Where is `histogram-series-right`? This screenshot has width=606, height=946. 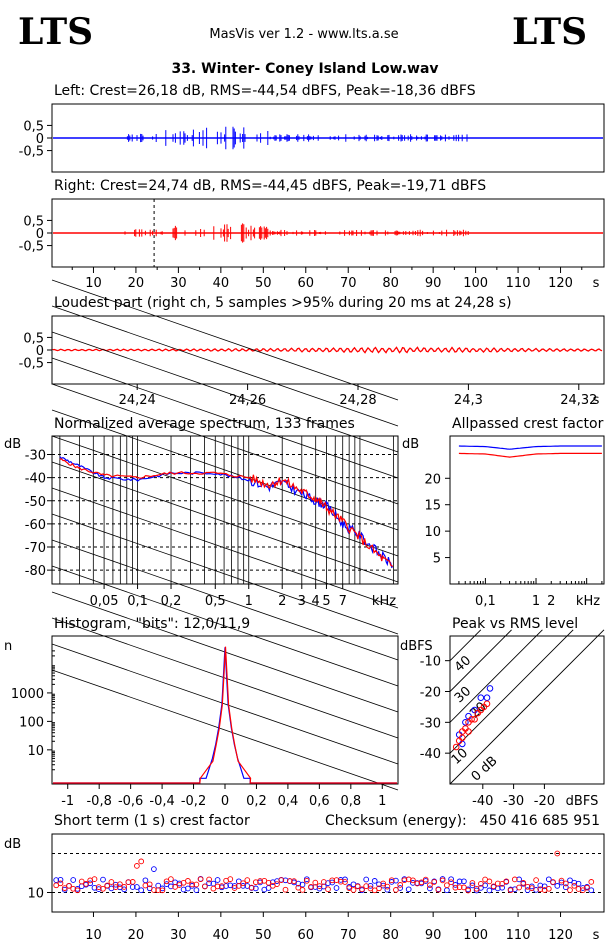 histogram-series-right is located at coordinates (225, 715).